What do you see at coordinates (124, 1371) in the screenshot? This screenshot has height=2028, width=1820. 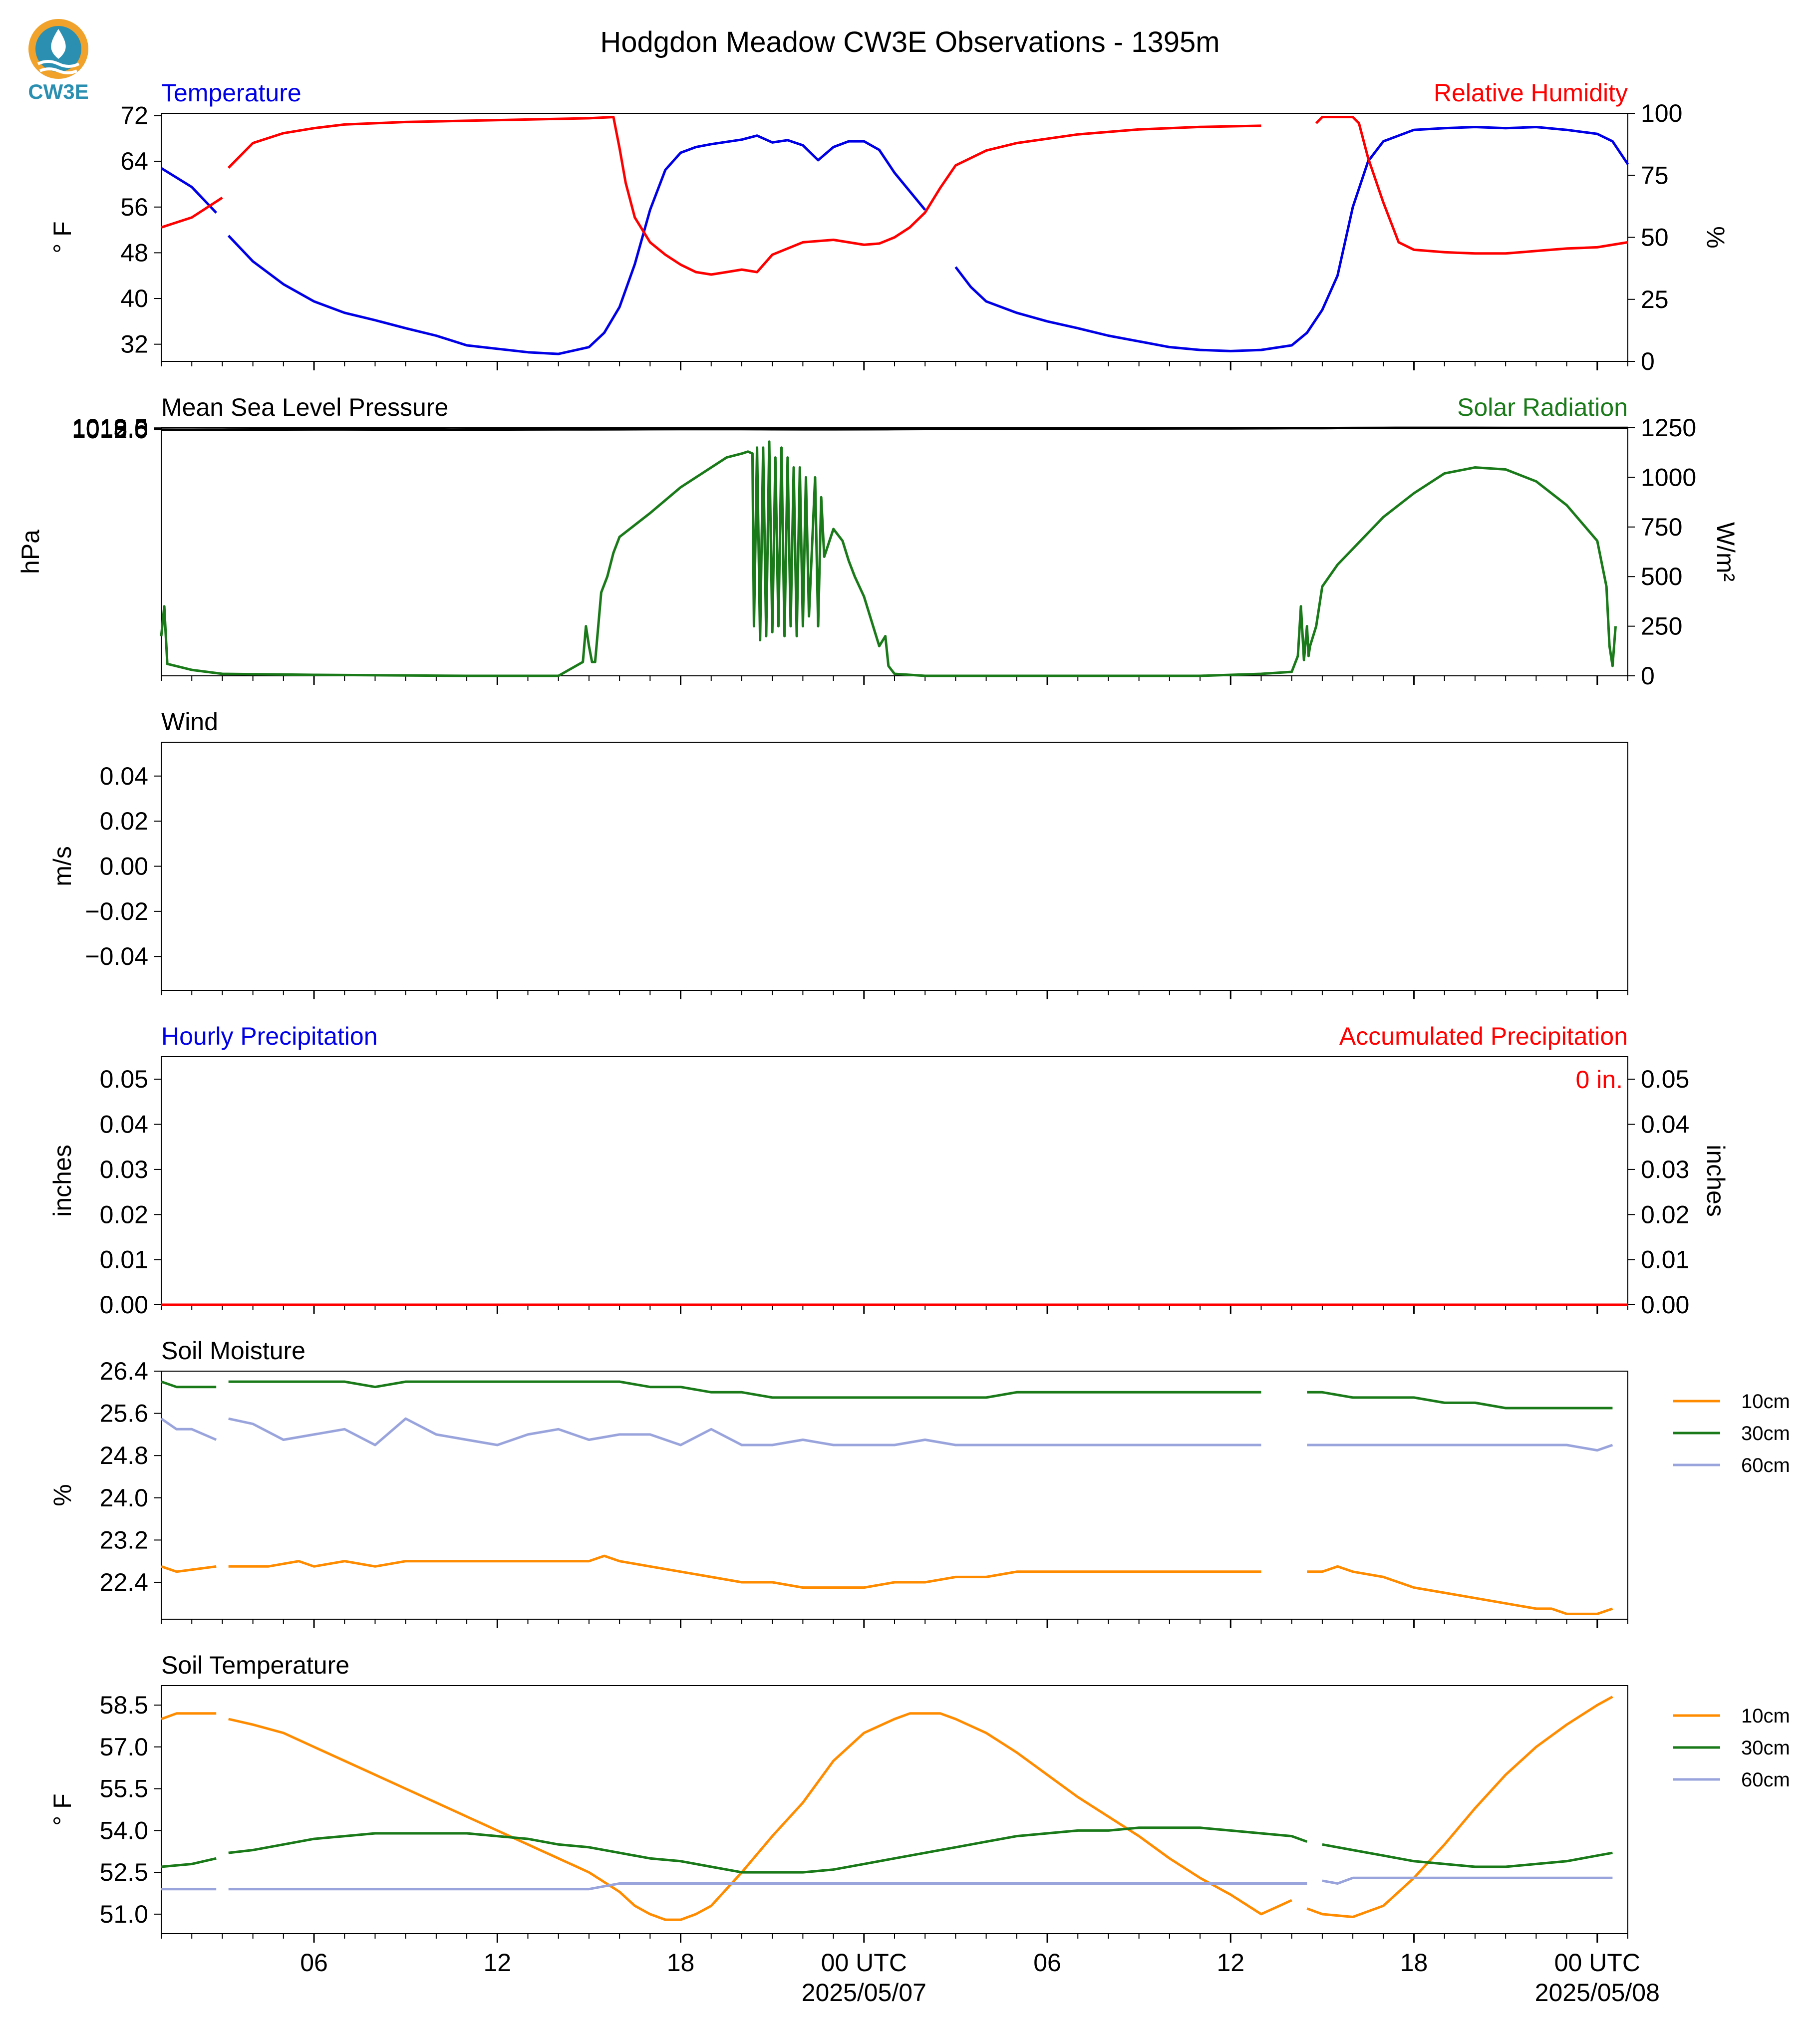 I see `y-tick-label: 26.4` at bounding box center [124, 1371].